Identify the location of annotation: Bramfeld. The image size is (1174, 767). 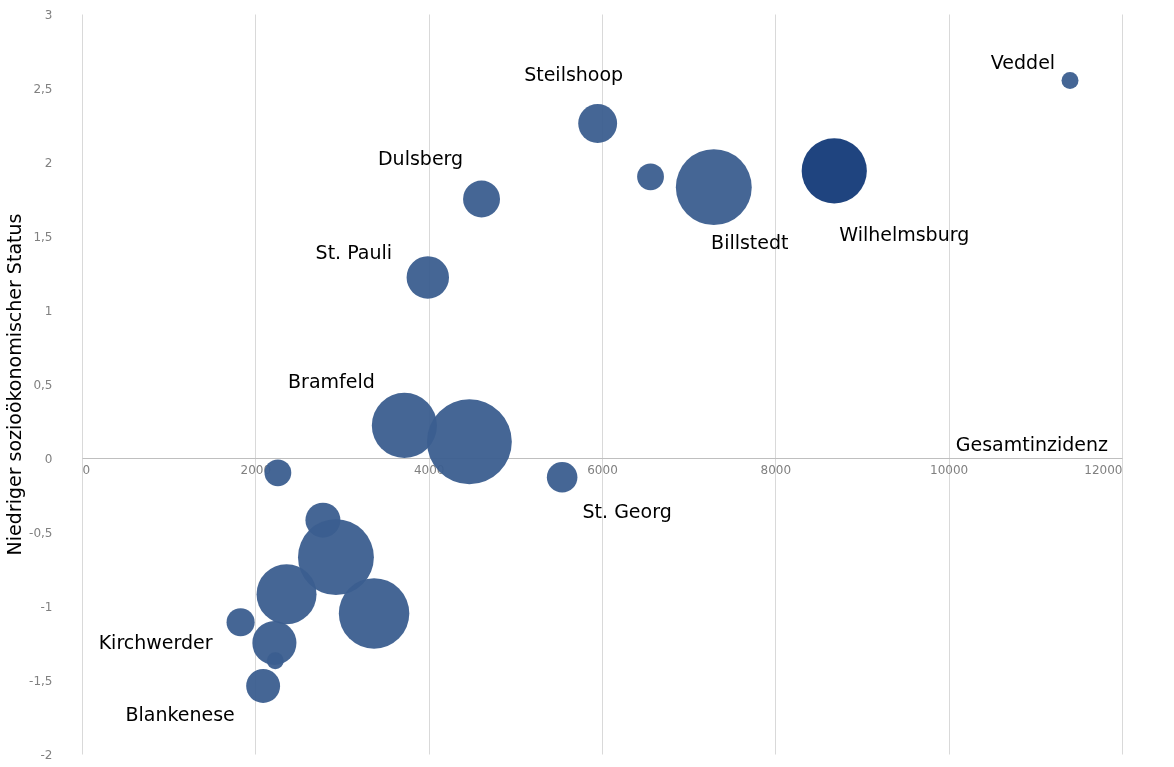
(331, 381).